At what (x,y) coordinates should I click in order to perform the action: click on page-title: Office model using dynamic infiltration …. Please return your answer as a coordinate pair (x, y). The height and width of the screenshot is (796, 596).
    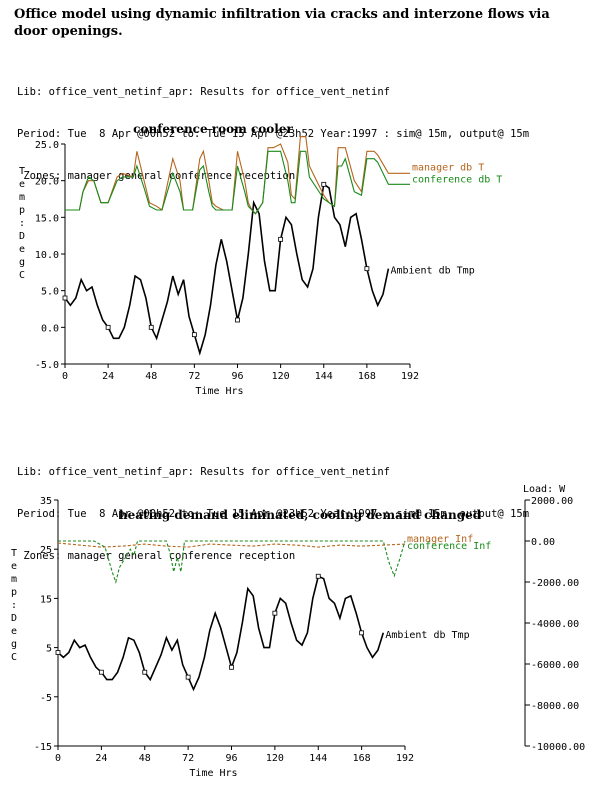
    Looking at the image, I should click on (282, 23).